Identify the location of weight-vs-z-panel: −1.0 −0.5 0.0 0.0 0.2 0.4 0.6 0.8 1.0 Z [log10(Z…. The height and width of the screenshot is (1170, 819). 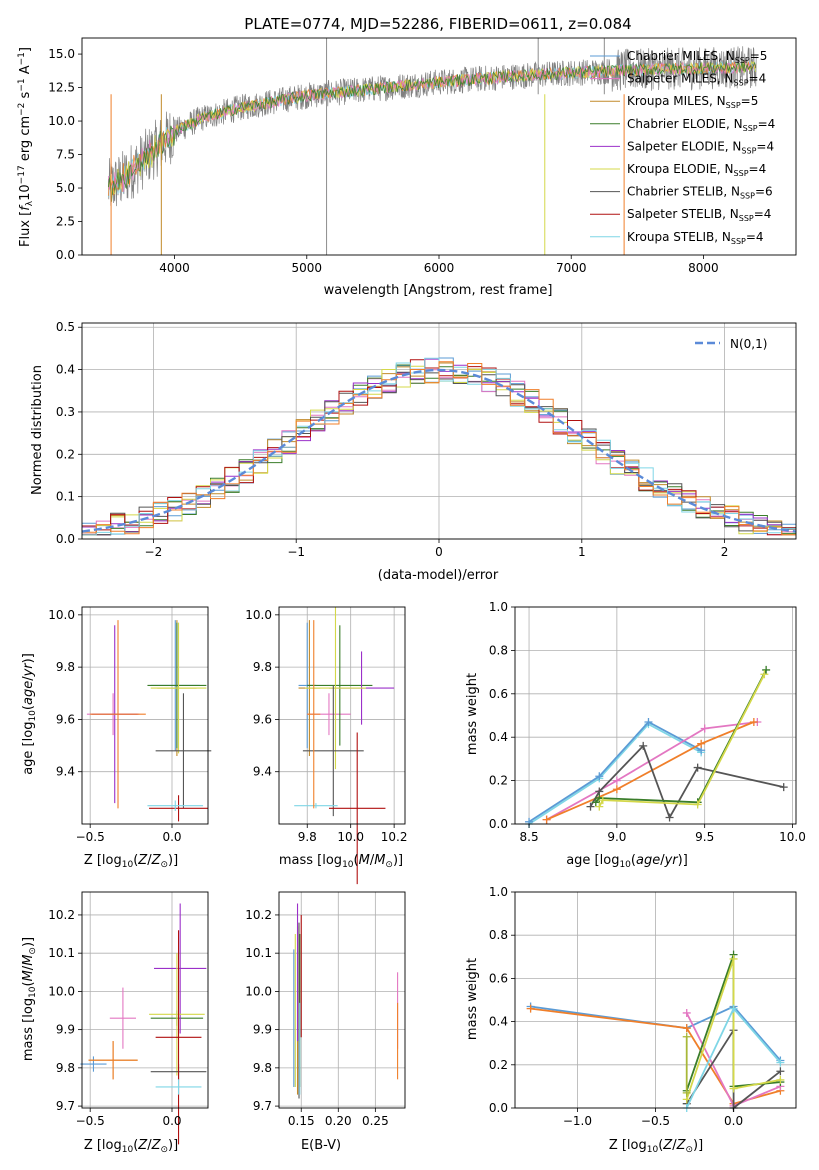
(631, 1020).